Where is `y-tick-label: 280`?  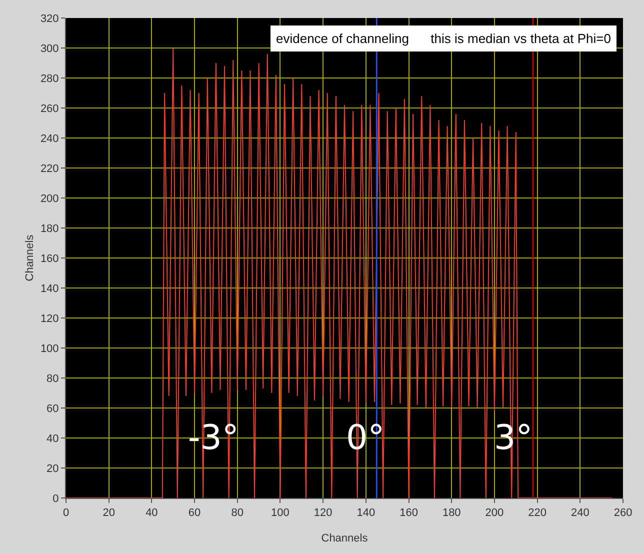
y-tick-label: 280 is located at coordinates (49, 78).